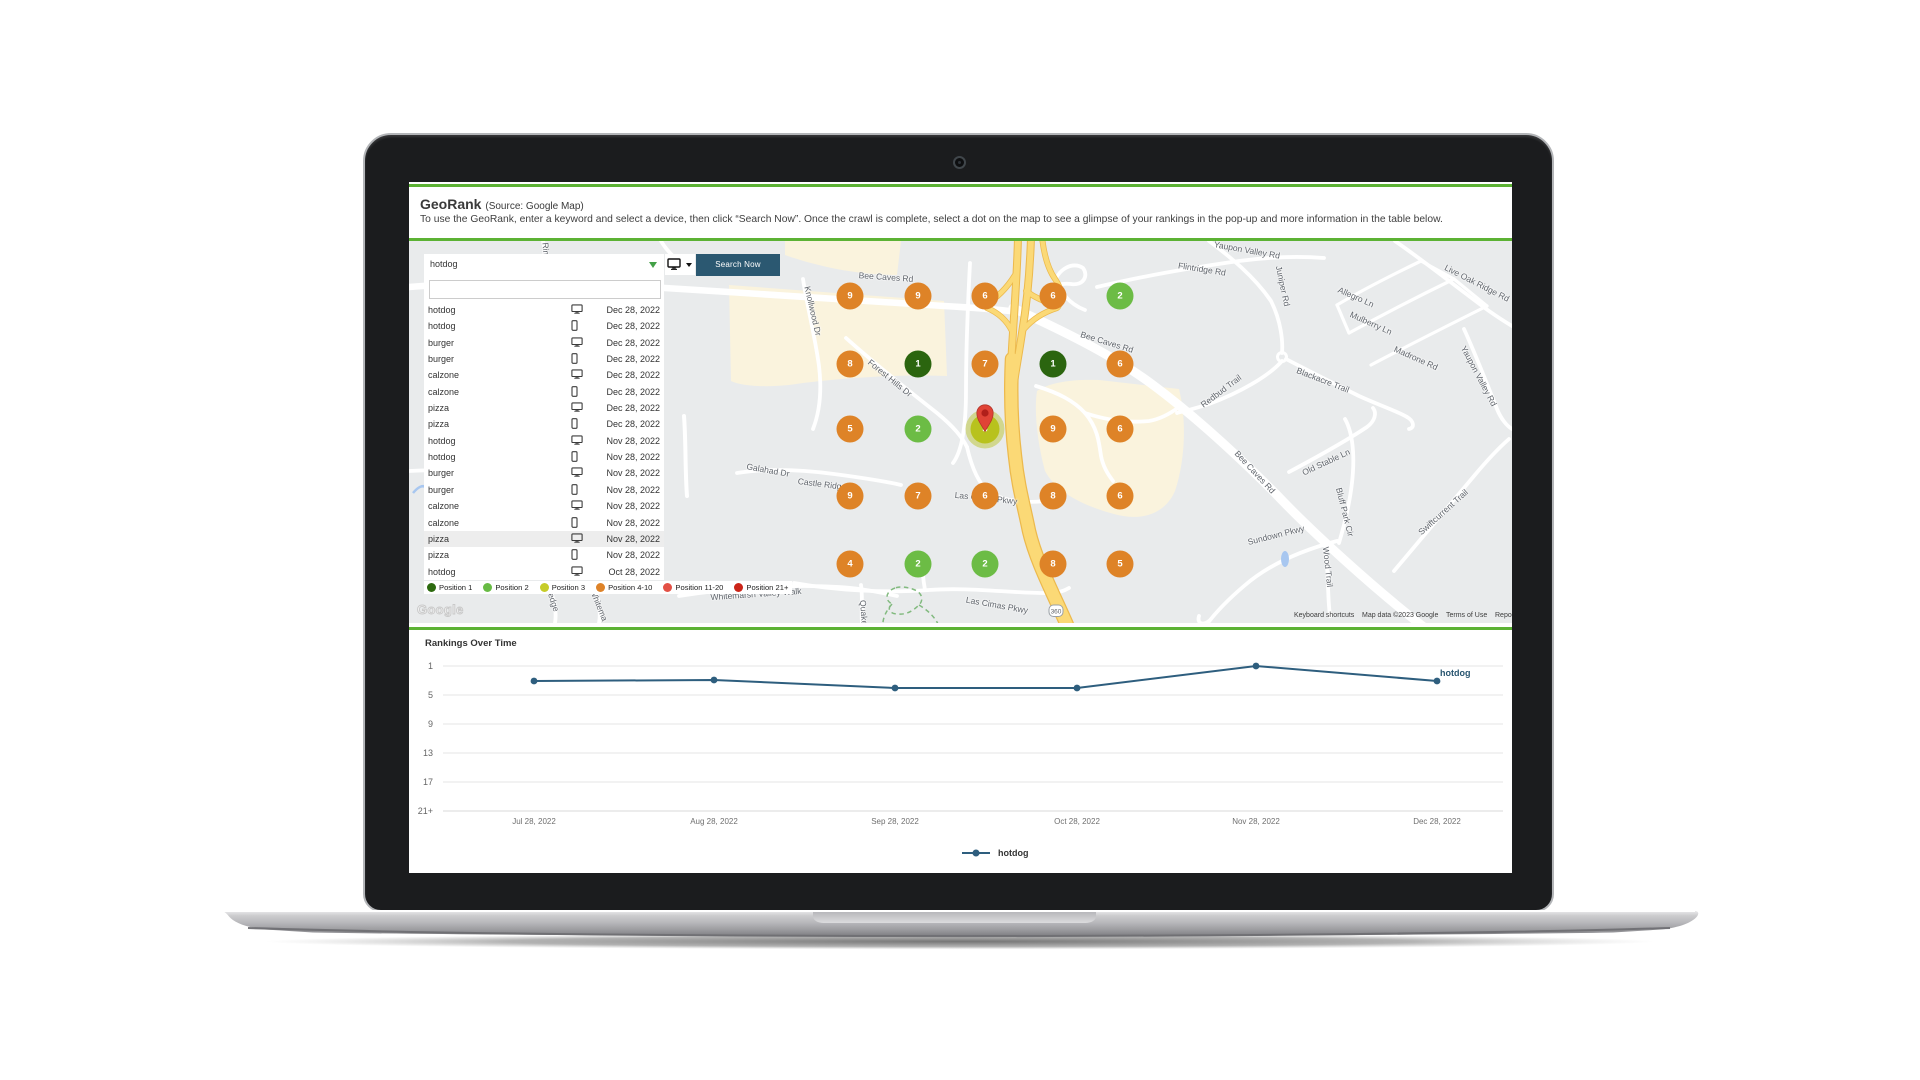 This screenshot has width=1920, height=1080. What do you see at coordinates (1437, 821) in the screenshot?
I see `svg-text: Dec 28, 2022` at bounding box center [1437, 821].